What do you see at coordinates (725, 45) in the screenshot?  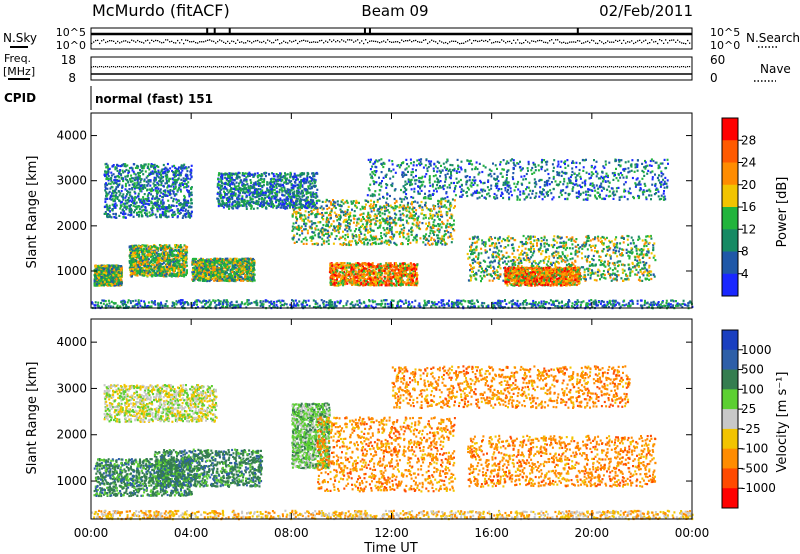 I see `nsearch-tick-bottom: 10^0` at bounding box center [725, 45].